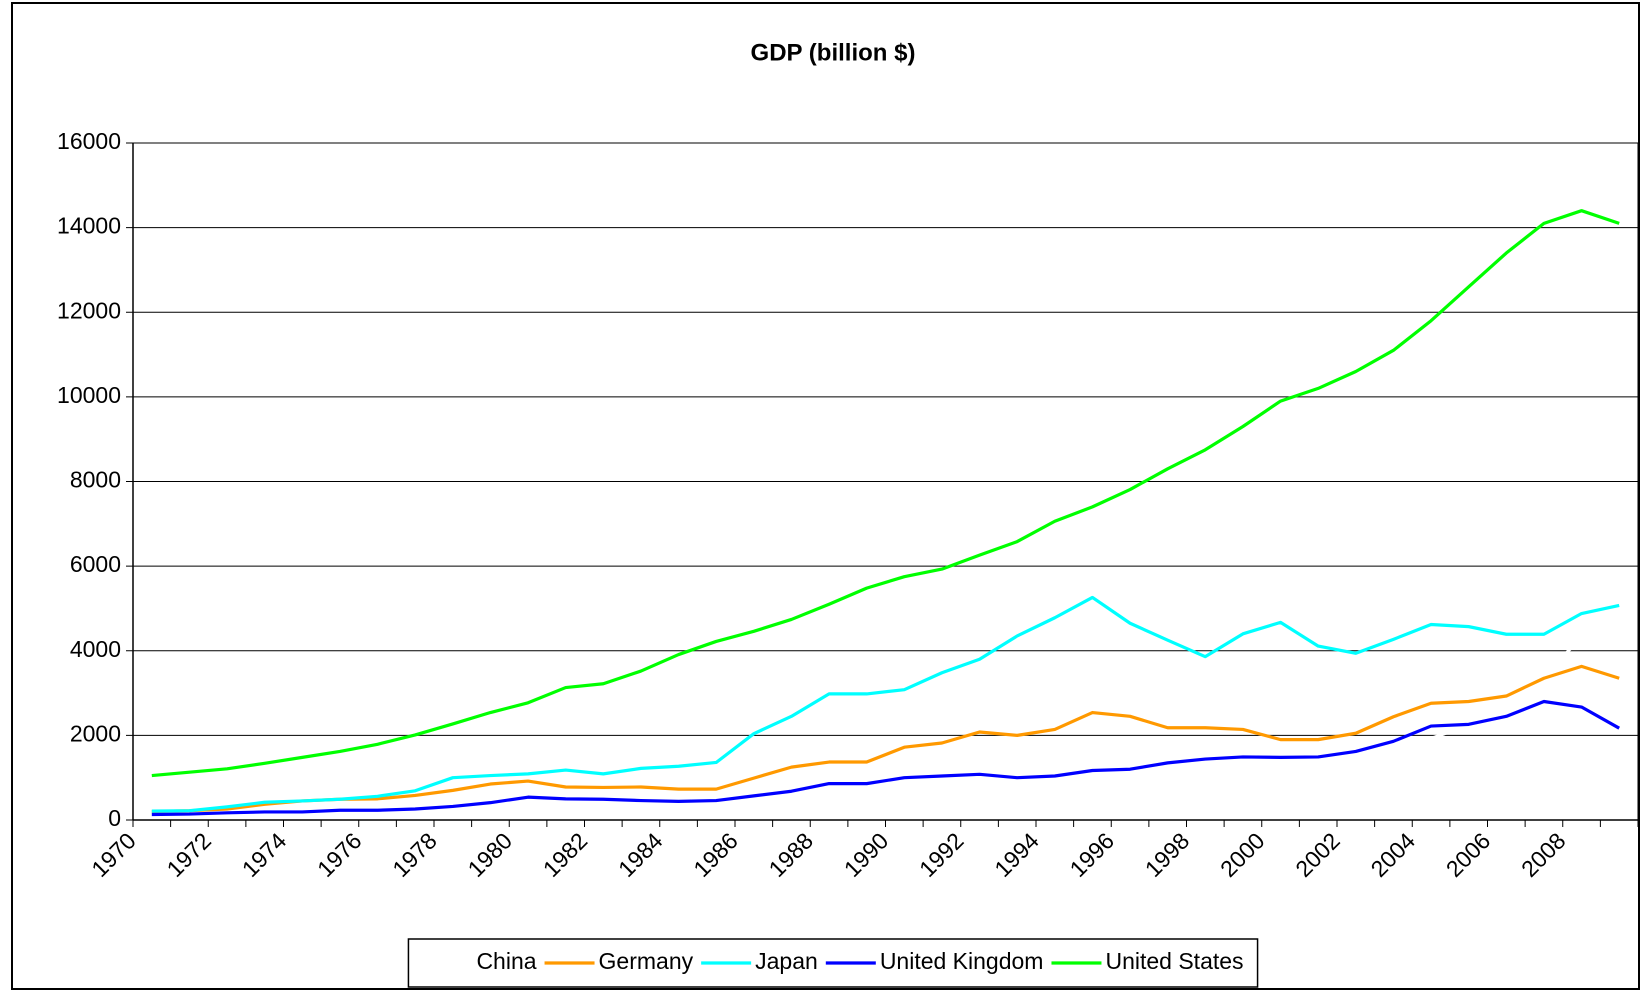 The width and height of the screenshot is (1642, 991). I want to click on y-tick-label: 0, so click(114, 818).